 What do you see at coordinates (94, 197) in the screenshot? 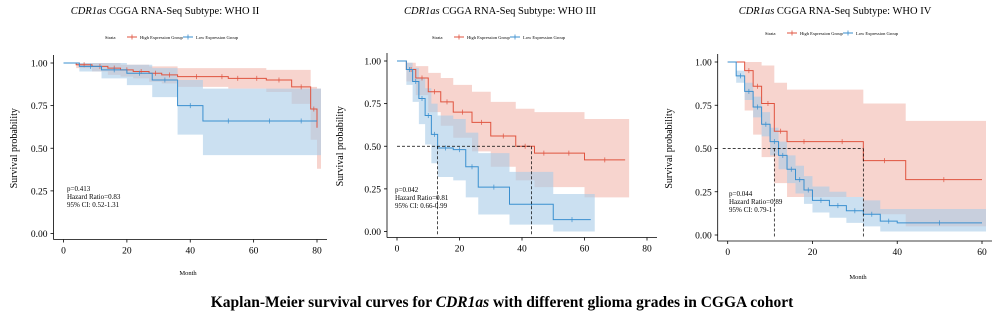
I see `stat-annotation-1: Hazard Ratio=0.83` at bounding box center [94, 197].